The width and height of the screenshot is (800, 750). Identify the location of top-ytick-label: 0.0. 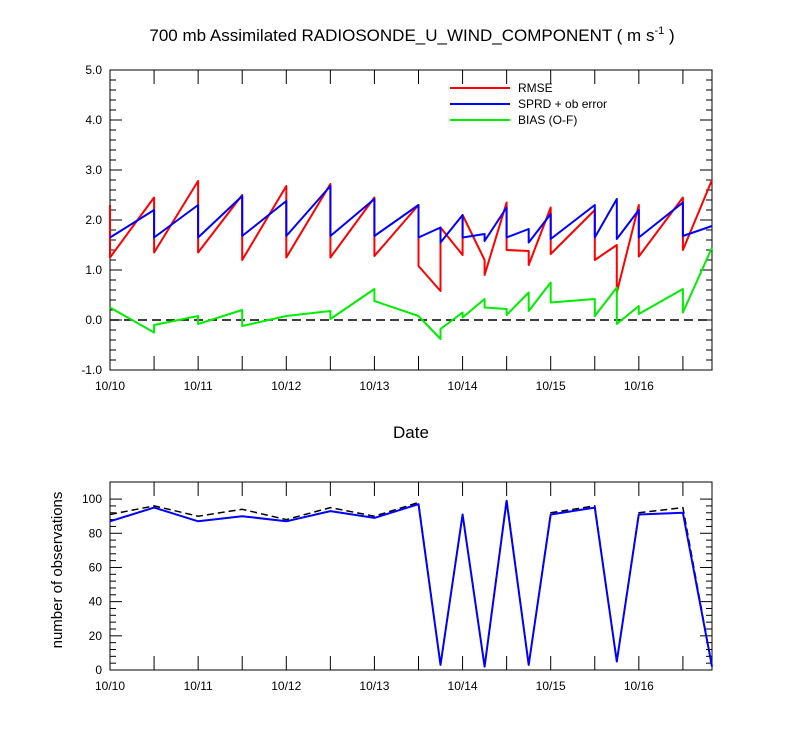
(93, 320).